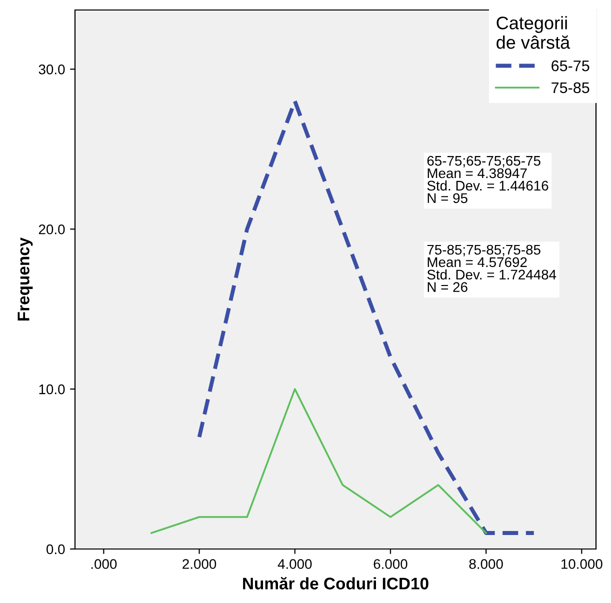 The image size is (611, 603). I want to click on y-tick-label: 10.0, so click(52, 389).